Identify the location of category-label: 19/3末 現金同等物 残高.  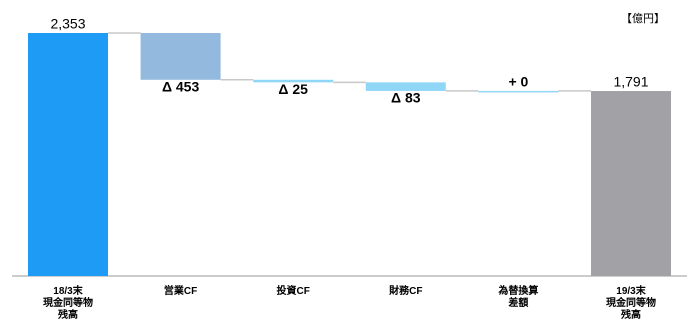
(631, 303).